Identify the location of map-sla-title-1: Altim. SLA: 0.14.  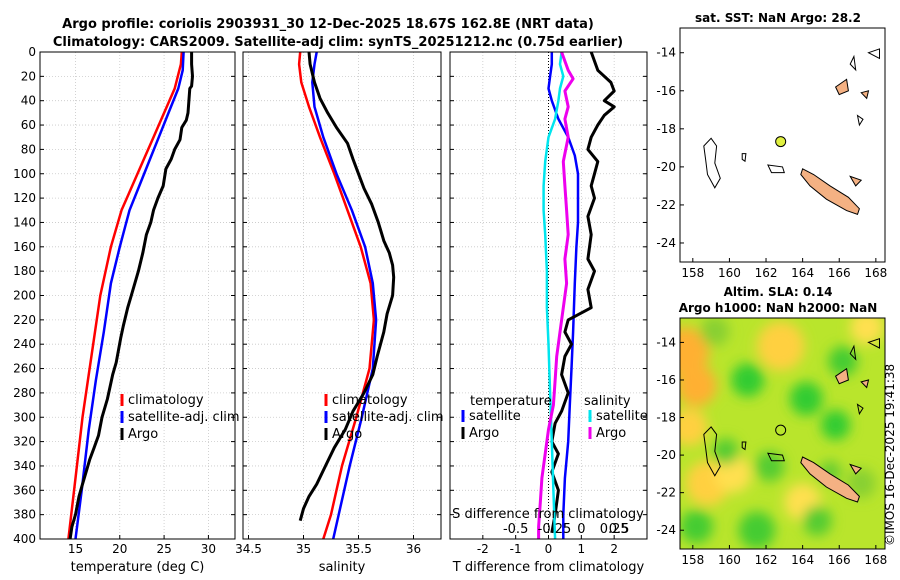
(778, 292).